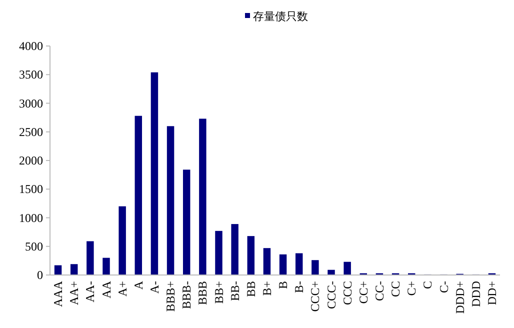 This screenshot has width=514, height=328. I want to click on y-tick-label: 2000, so click(31, 161).